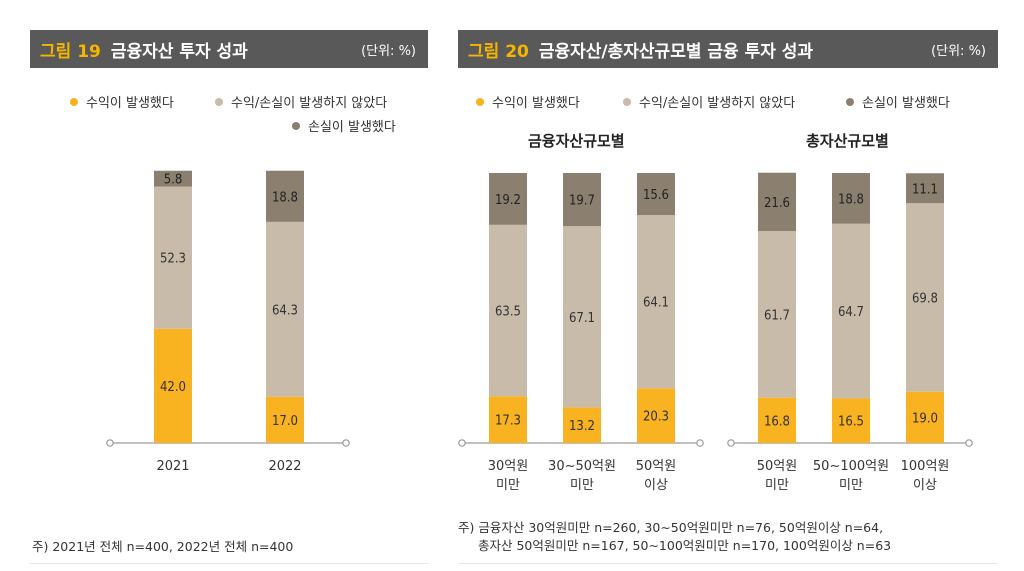 The width and height of the screenshot is (1024, 571). Describe the element at coordinates (847, 141) in the screenshot. I see `group-title-total-assets: 총자산규모별` at that location.